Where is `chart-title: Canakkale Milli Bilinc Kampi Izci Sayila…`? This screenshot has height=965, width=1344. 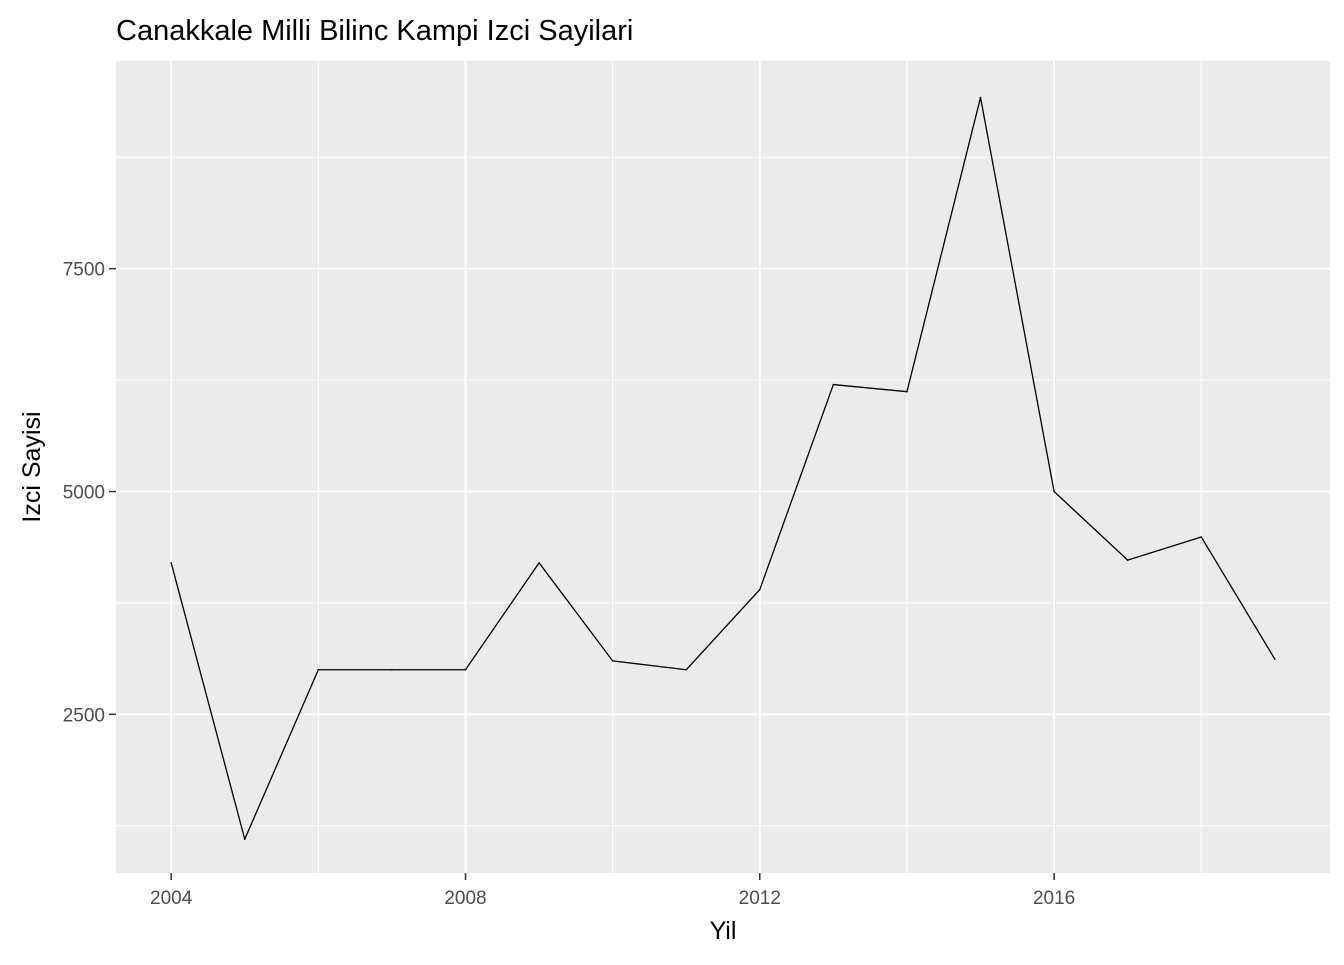 chart-title: Canakkale Milli Bilinc Kampi Izci Sayila… is located at coordinates (374, 31).